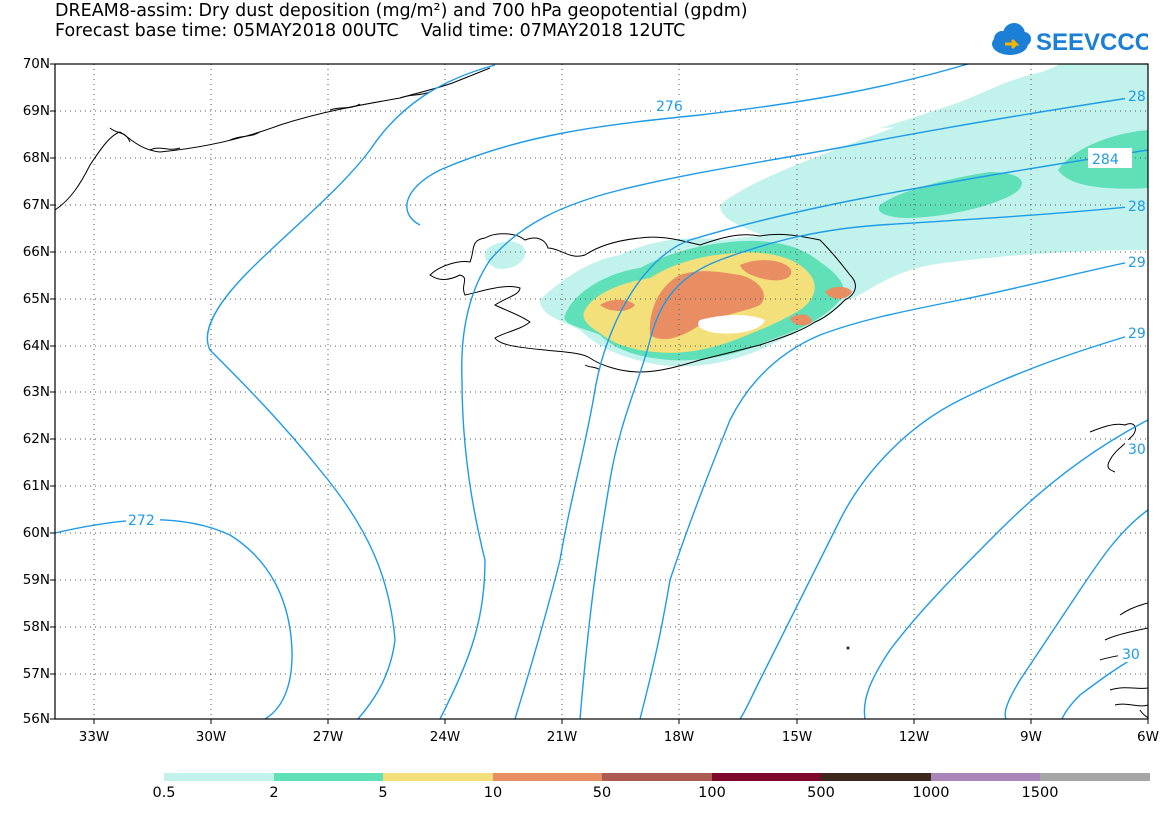  What do you see at coordinates (493, 793) in the screenshot?
I see `colorbar-label: 10` at bounding box center [493, 793].